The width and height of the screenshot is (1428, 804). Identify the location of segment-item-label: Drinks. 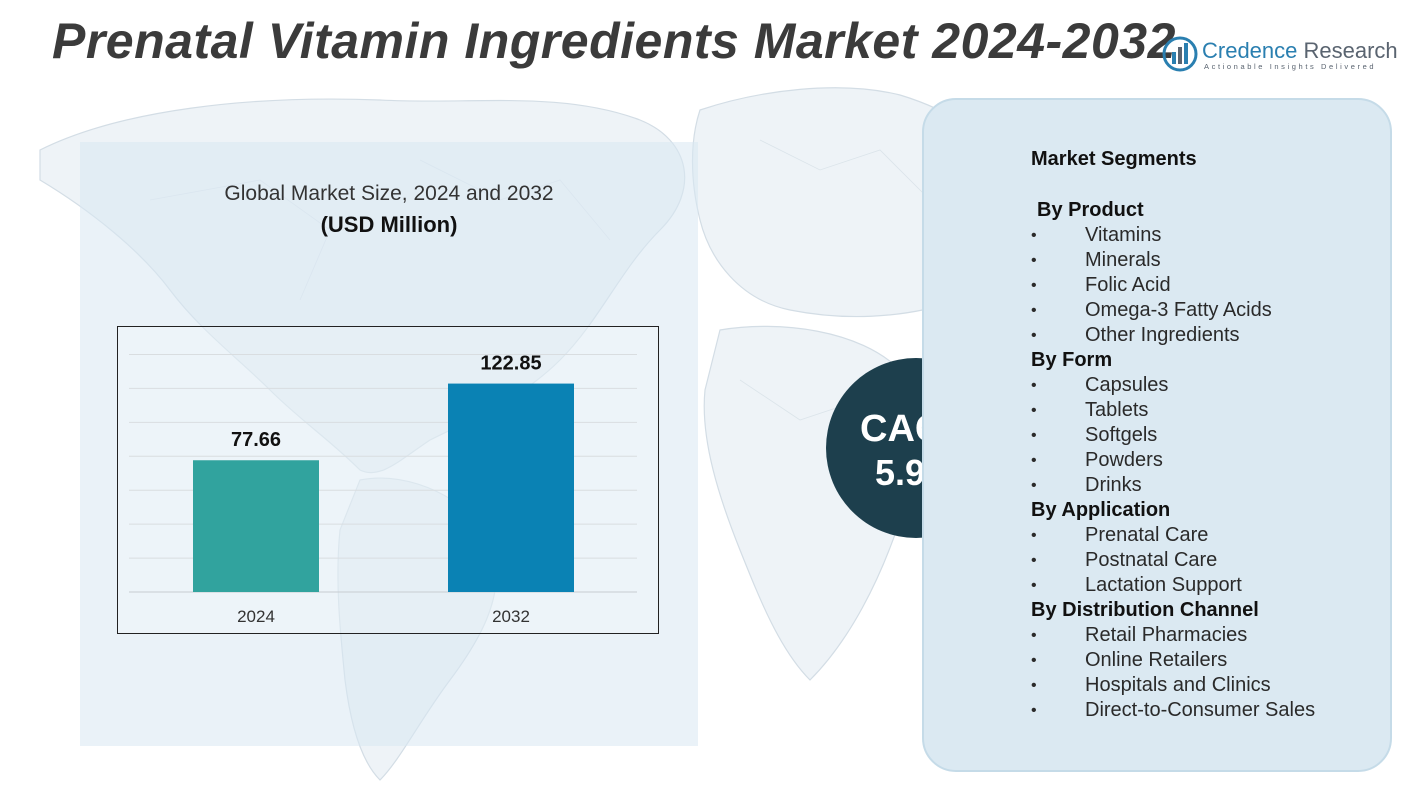
(1113, 485).